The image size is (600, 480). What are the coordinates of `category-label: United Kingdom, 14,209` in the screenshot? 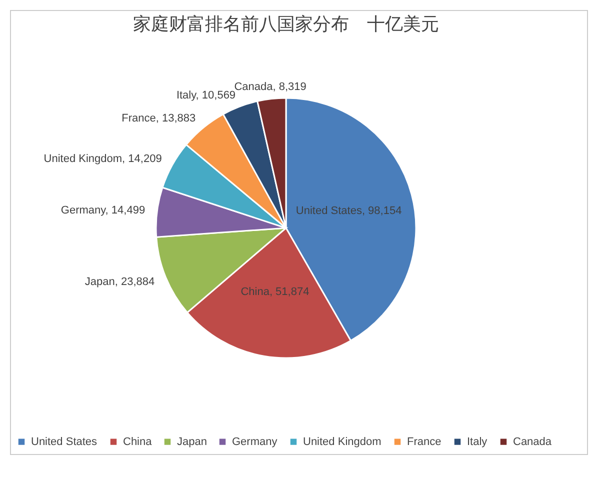 It's located at (103, 159).